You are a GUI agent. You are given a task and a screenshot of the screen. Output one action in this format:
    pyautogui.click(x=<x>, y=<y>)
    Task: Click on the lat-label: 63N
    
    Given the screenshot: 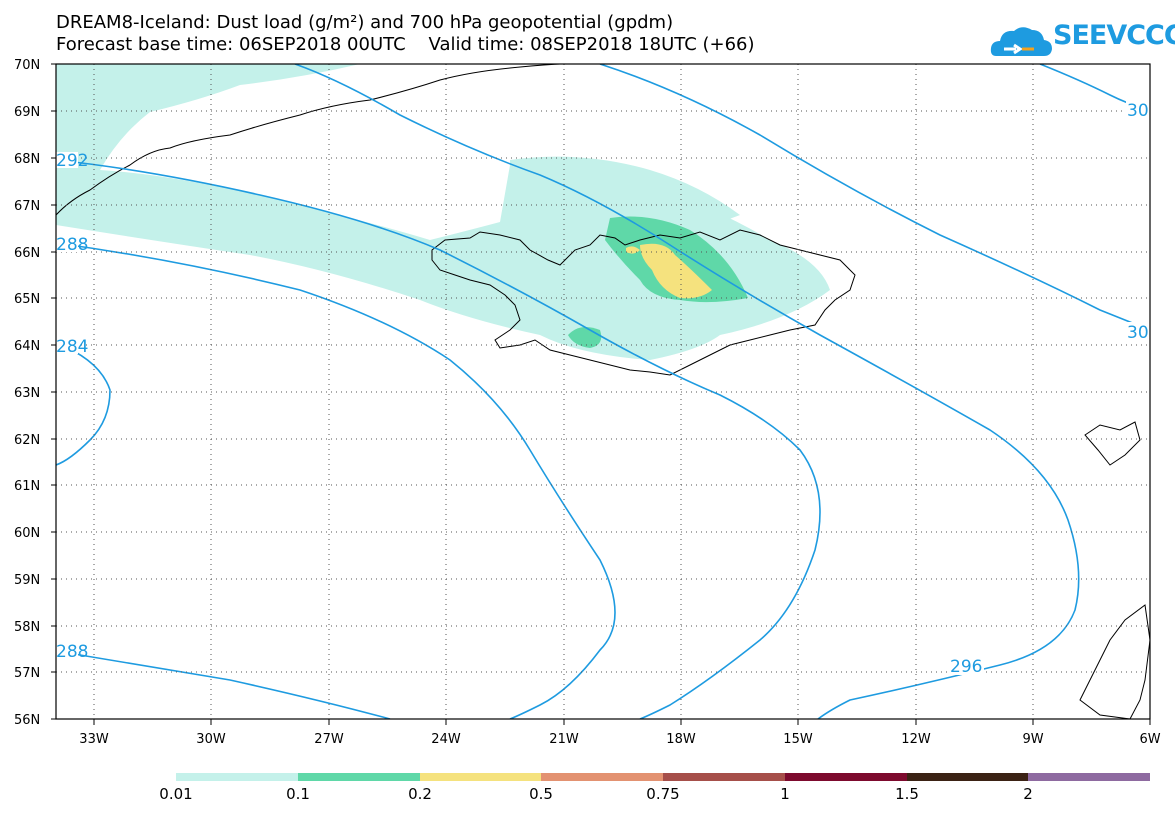 What is the action you would take?
    pyautogui.click(x=27, y=393)
    